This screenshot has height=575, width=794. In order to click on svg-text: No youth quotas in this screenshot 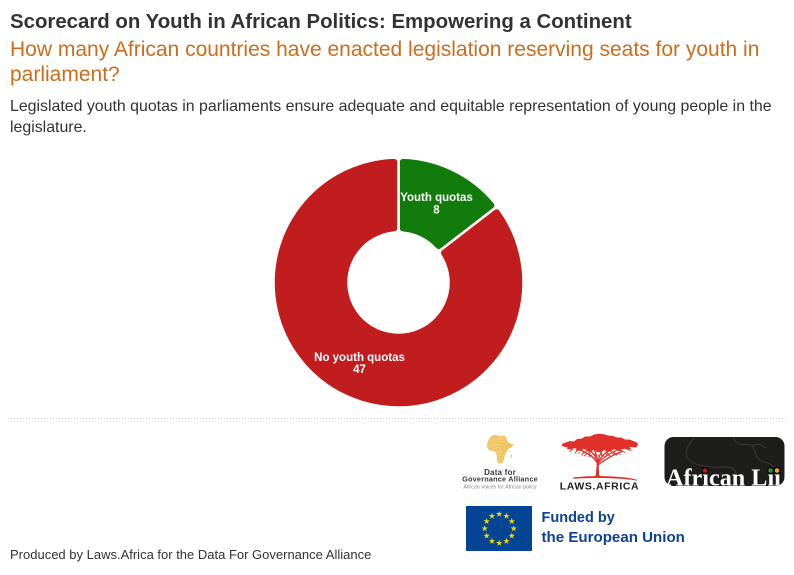, I will do `click(359, 358)`.